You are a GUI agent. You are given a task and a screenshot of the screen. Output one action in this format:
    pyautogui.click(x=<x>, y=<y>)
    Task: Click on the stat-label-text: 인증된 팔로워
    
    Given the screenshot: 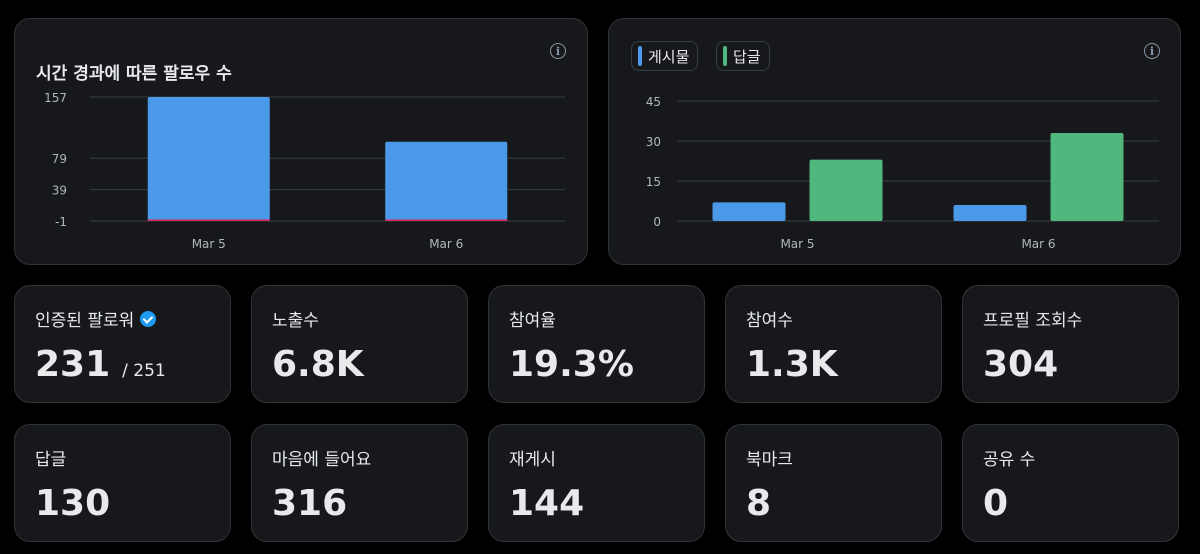 What is the action you would take?
    pyautogui.click(x=85, y=321)
    